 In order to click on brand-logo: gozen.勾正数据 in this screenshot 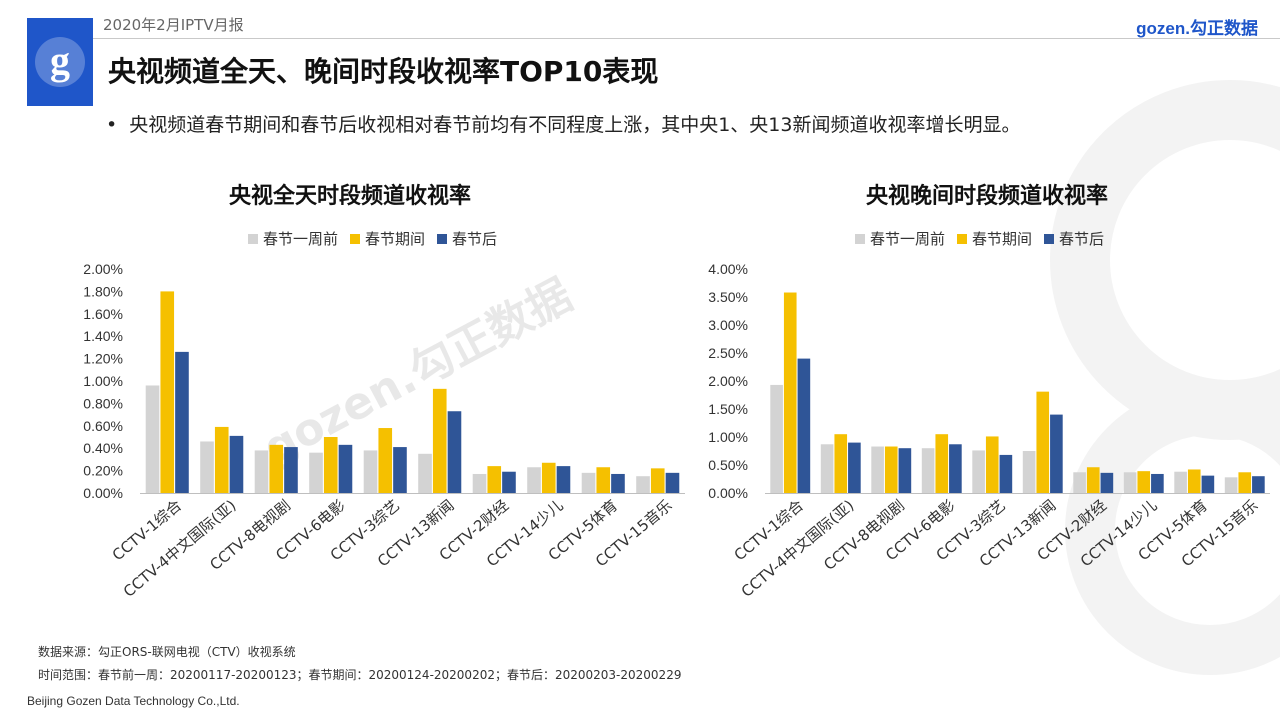, I will do `click(1197, 28)`.